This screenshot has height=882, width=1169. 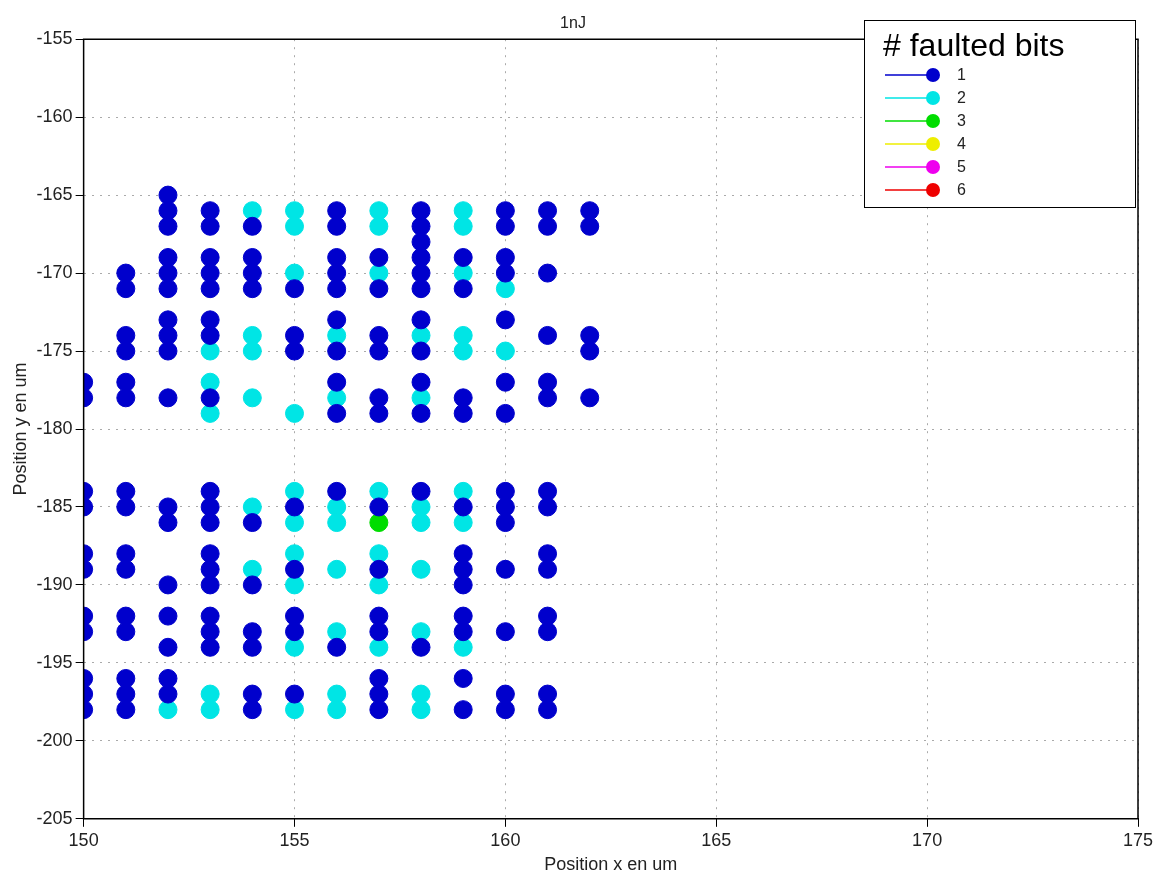 What do you see at coordinates (54, 194) in the screenshot?
I see `y-tick-label: -165` at bounding box center [54, 194].